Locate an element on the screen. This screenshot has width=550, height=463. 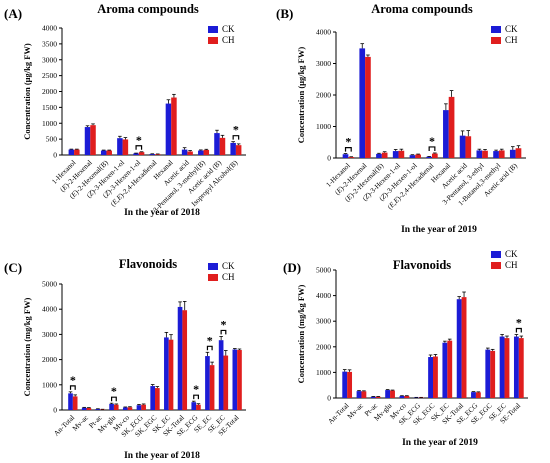
panel-letter: (A) is located at coordinates (13, 13).